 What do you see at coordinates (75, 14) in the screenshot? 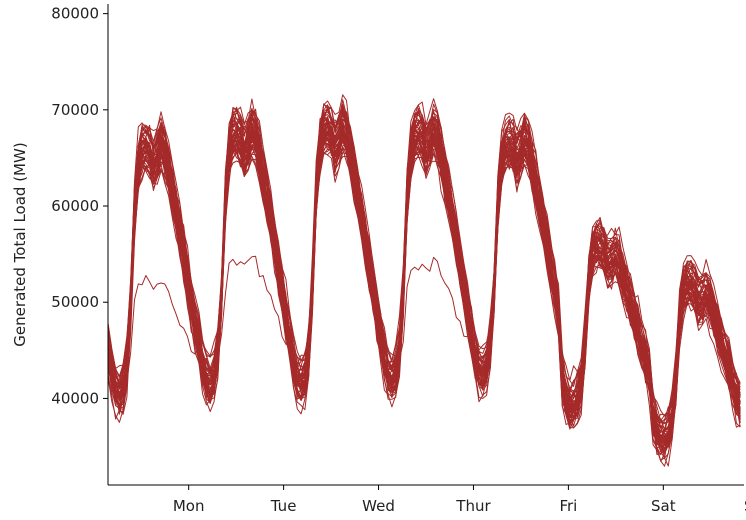
I see `y-tick-label: 80000` at bounding box center [75, 14].